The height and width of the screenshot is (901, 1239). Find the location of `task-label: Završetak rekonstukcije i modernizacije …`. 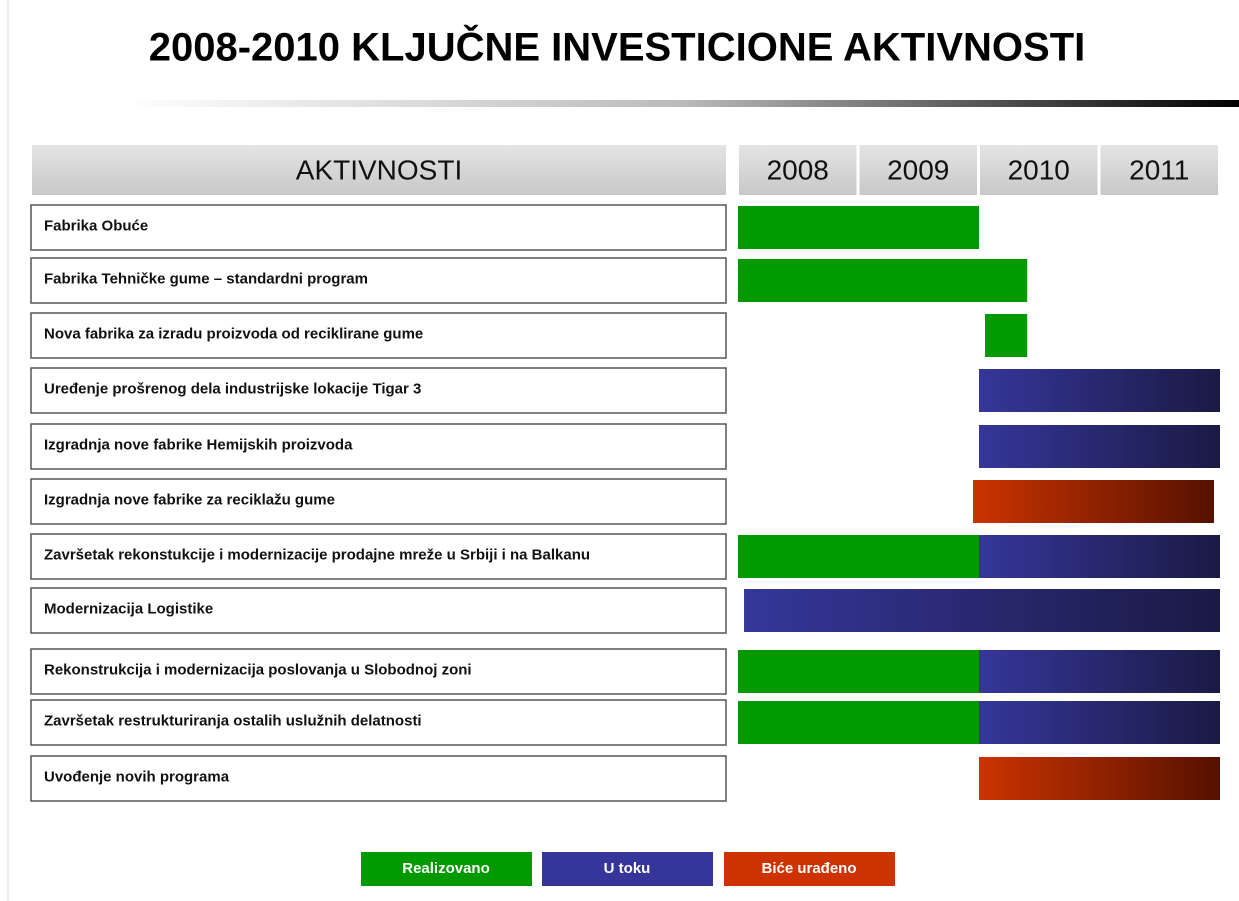

task-label: Završetak rekonstukcije i modernizacije … is located at coordinates (317, 554).